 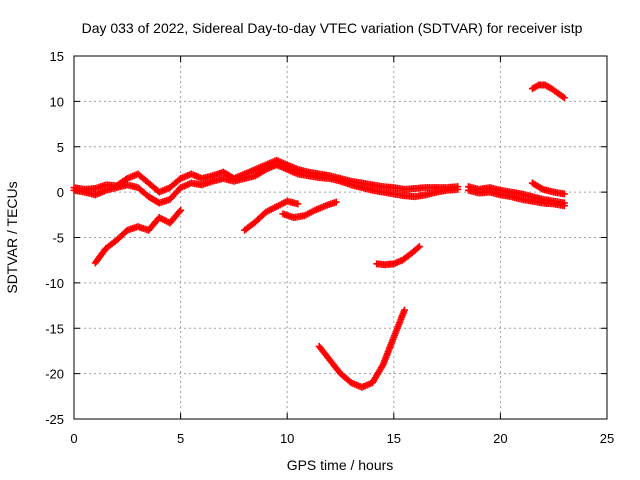 I want to click on y-tick-label: 10, so click(x=57, y=101).